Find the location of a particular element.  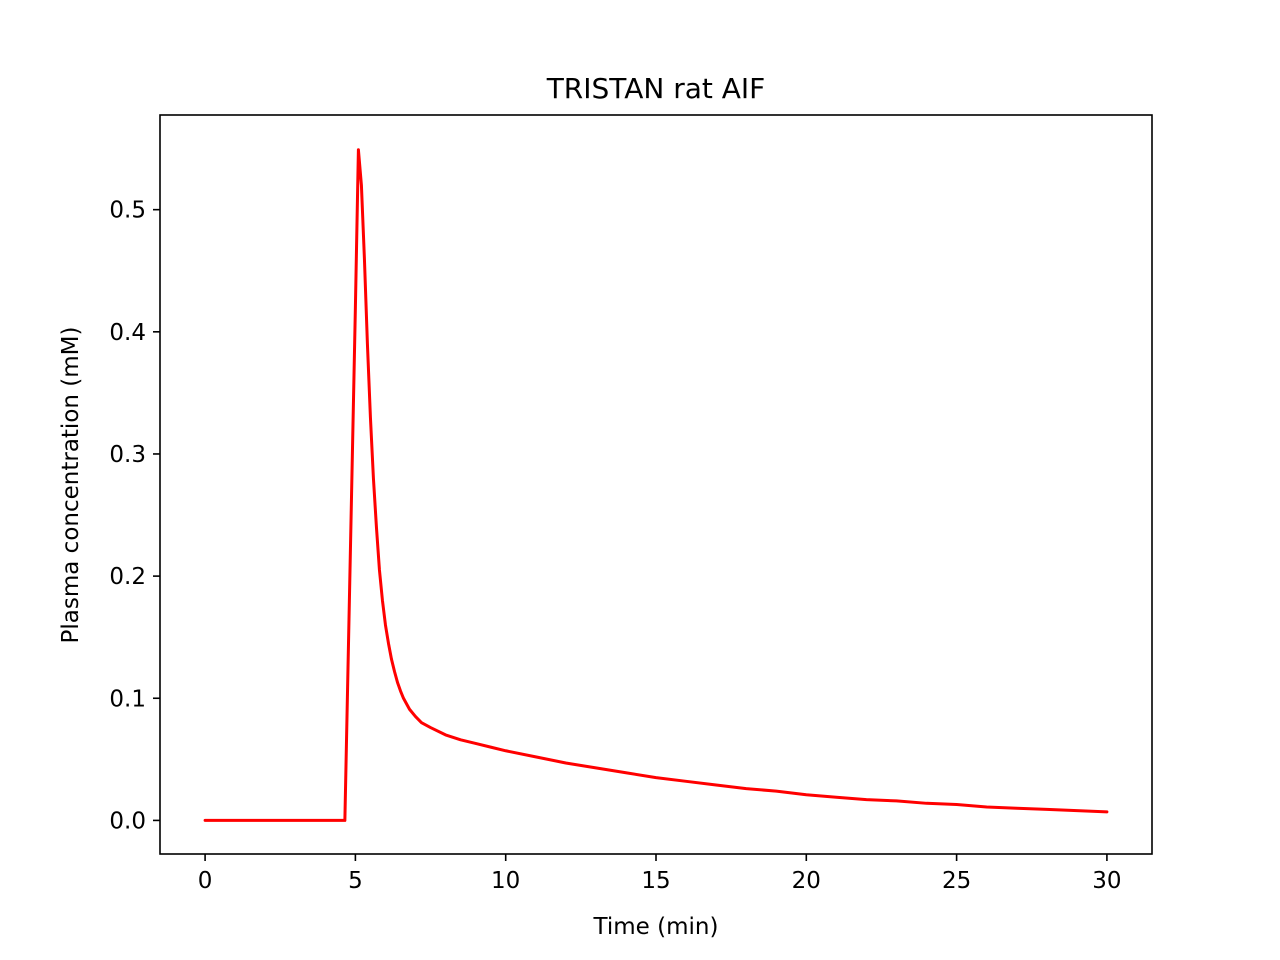

x-tick-label: 15 is located at coordinates (655, 881).